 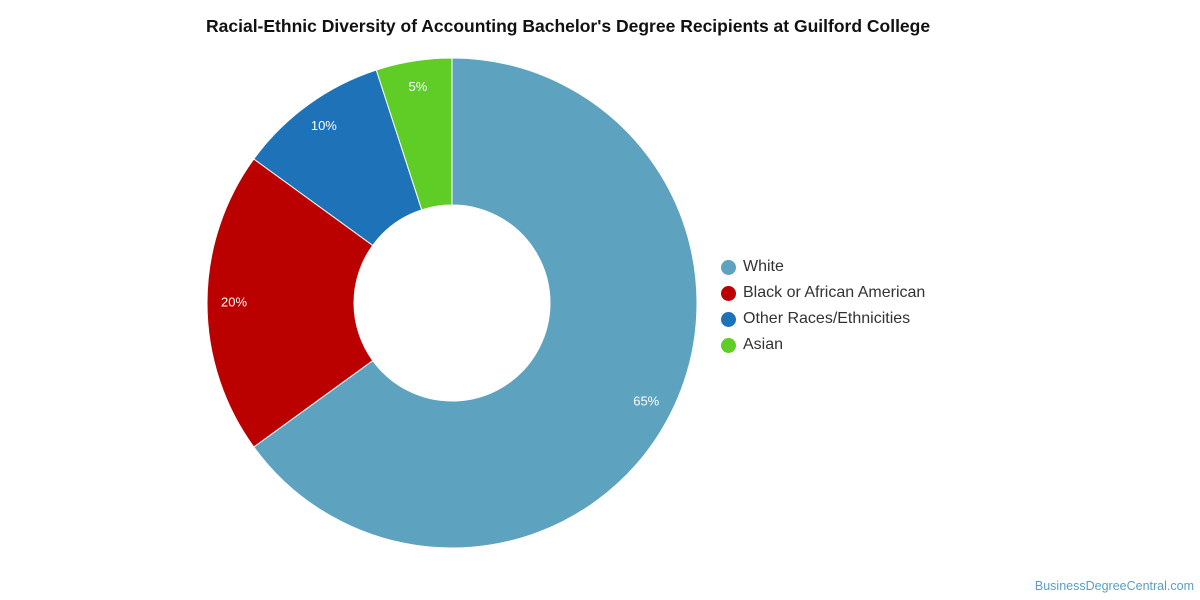 What do you see at coordinates (728, 319) in the screenshot?
I see `legend-swatch-other-races-ethnicities` at bounding box center [728, 319].